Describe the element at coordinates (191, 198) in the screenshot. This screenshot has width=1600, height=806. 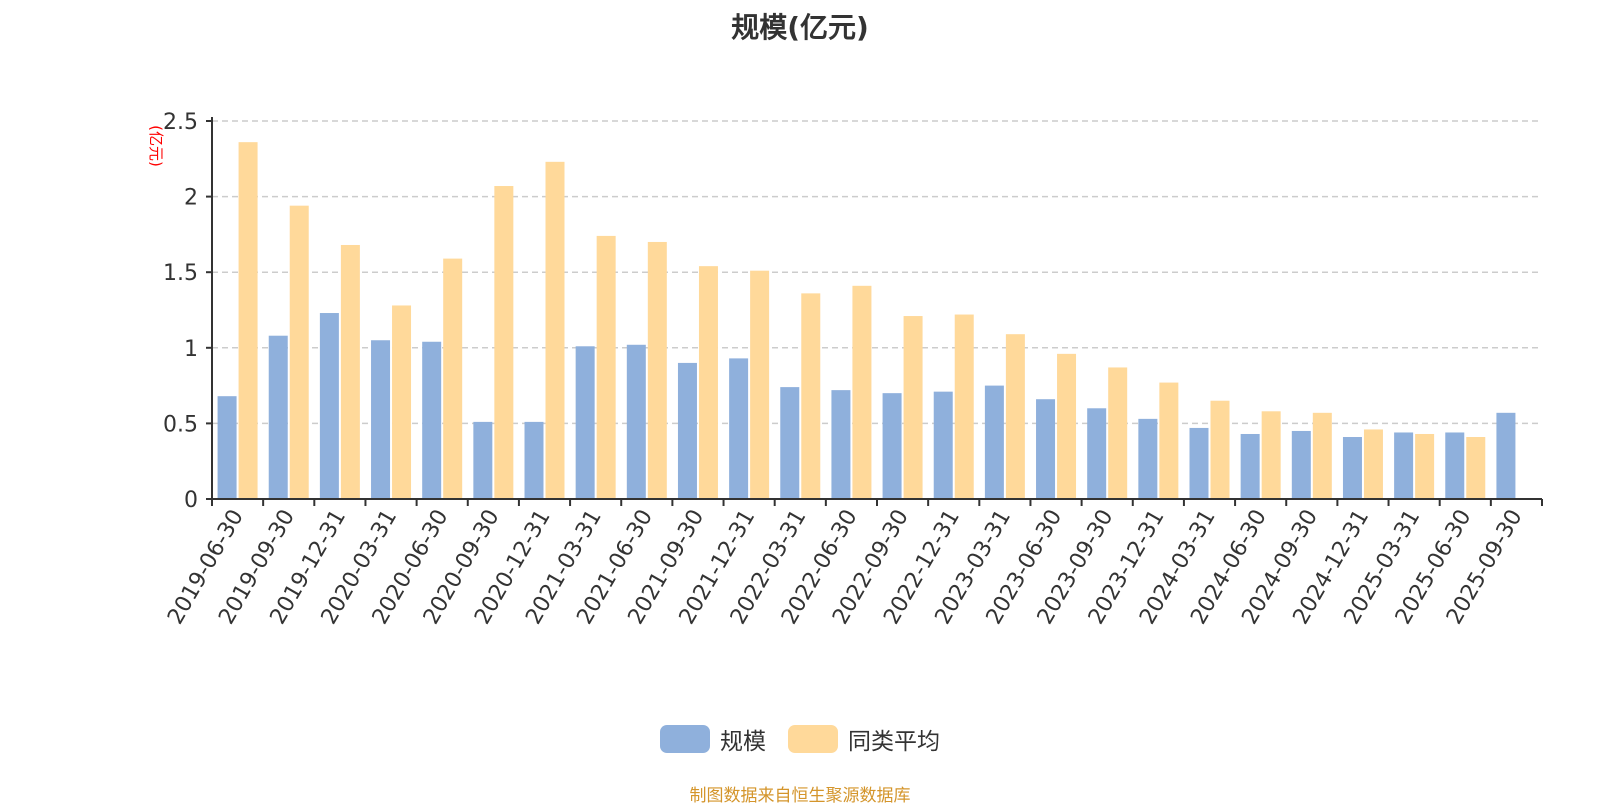
I see `y-tick-label: 2` at that location.